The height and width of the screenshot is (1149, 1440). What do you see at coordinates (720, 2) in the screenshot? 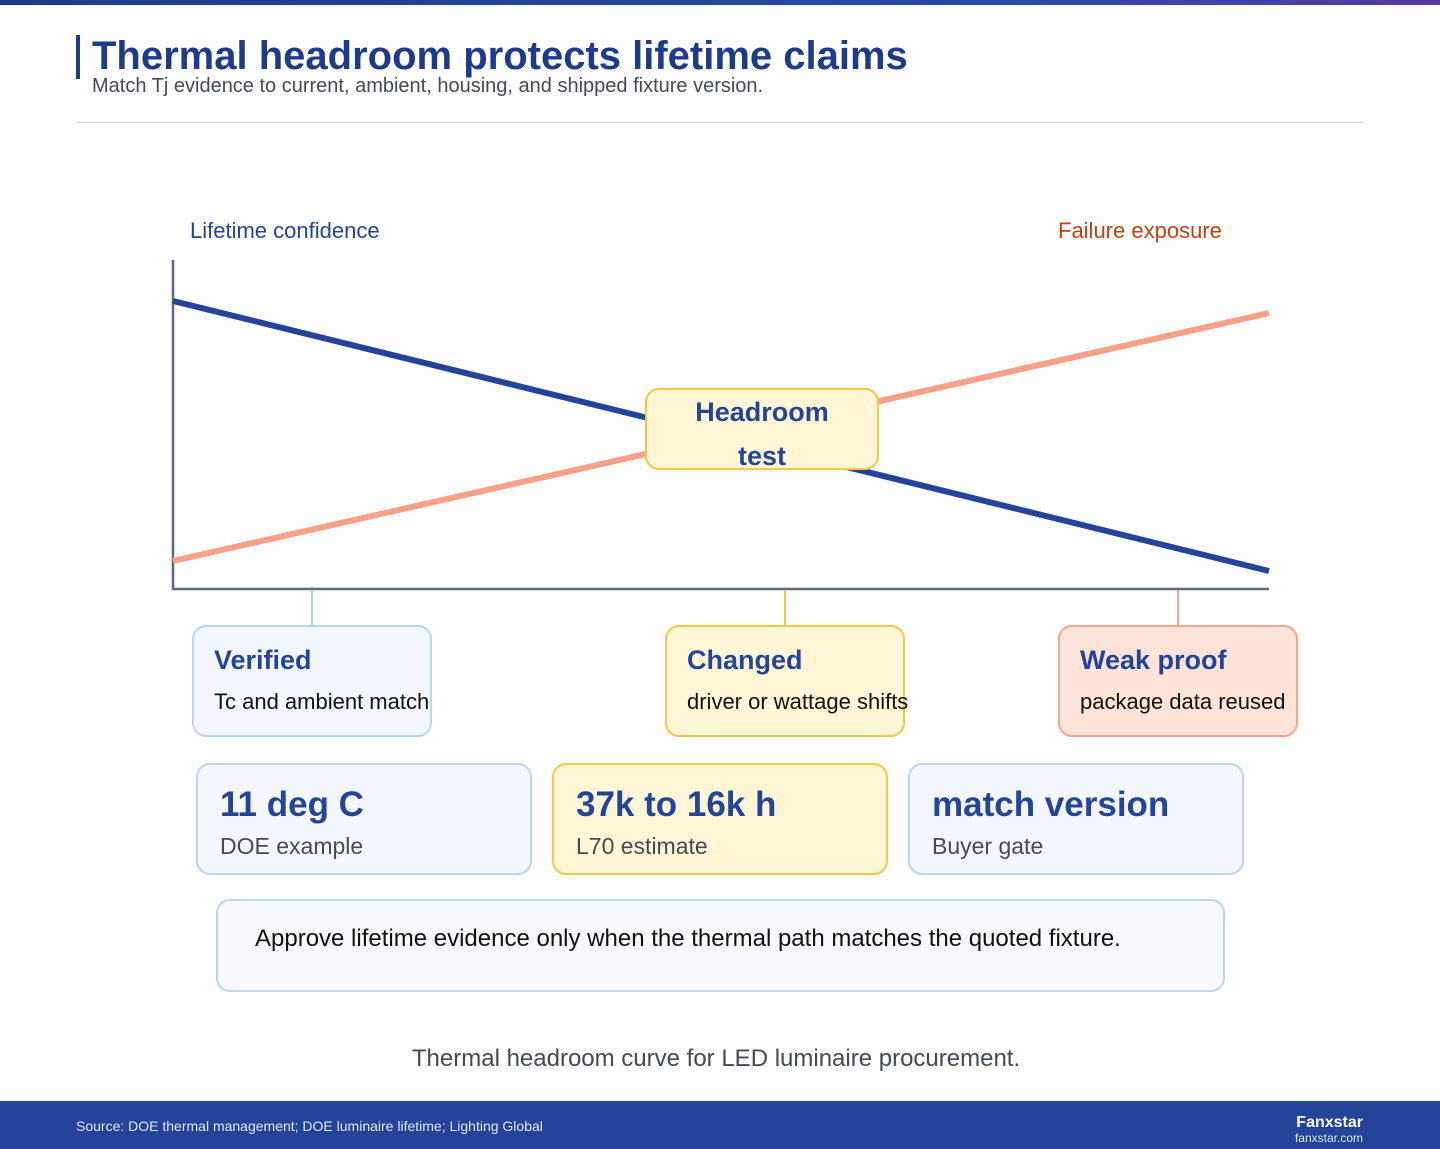
I see `top-accent-bar` at bounding box center [720, 2].